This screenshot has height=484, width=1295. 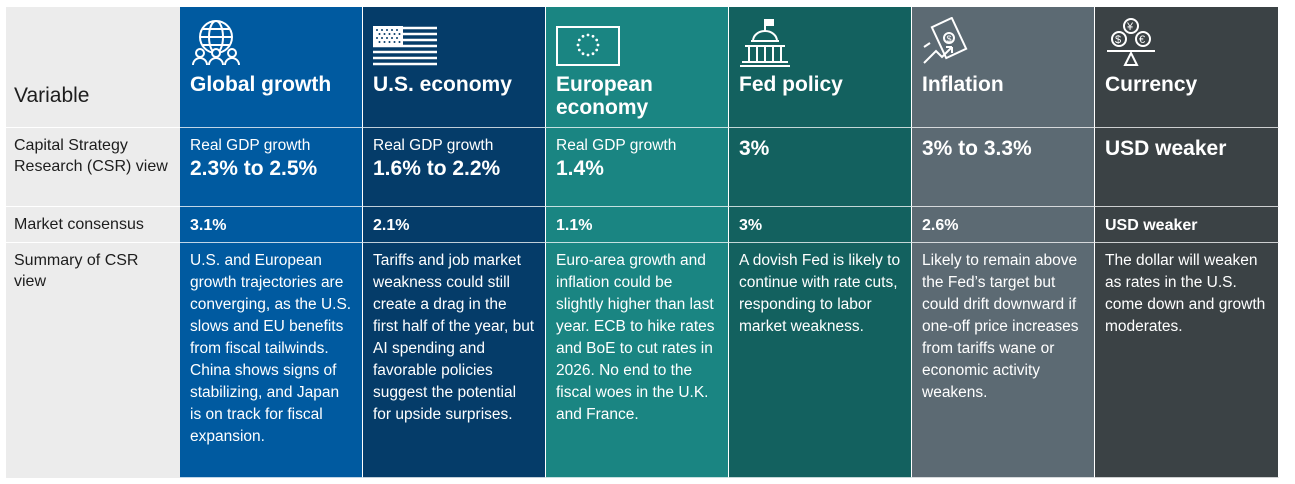 I want to click on us-flag-icon, so click(x=405, y=46).